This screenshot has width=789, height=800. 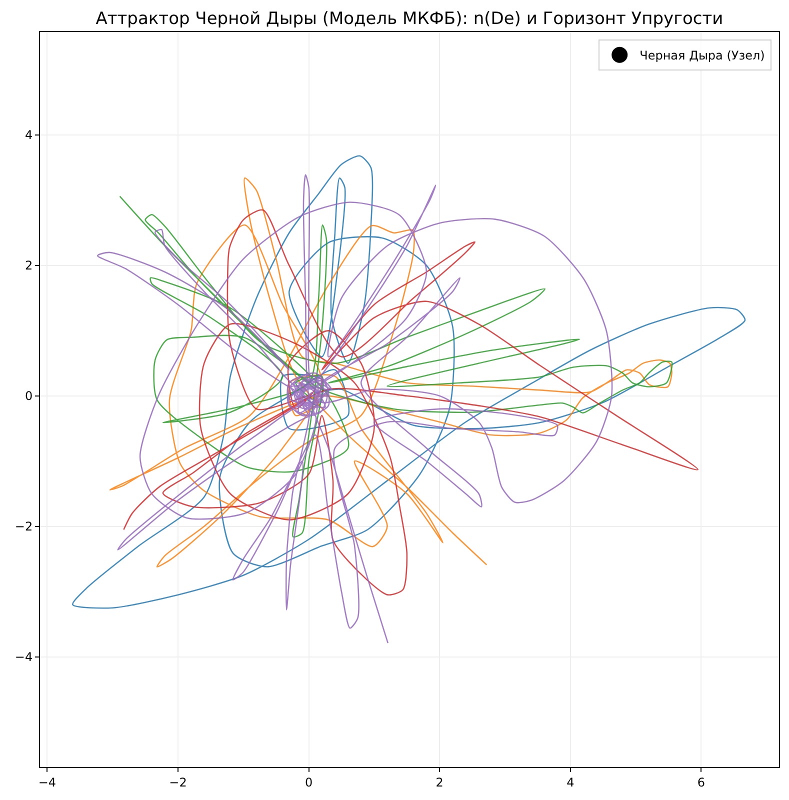 I want to click on y-tick-label: −4, so click(x=23, y=657).